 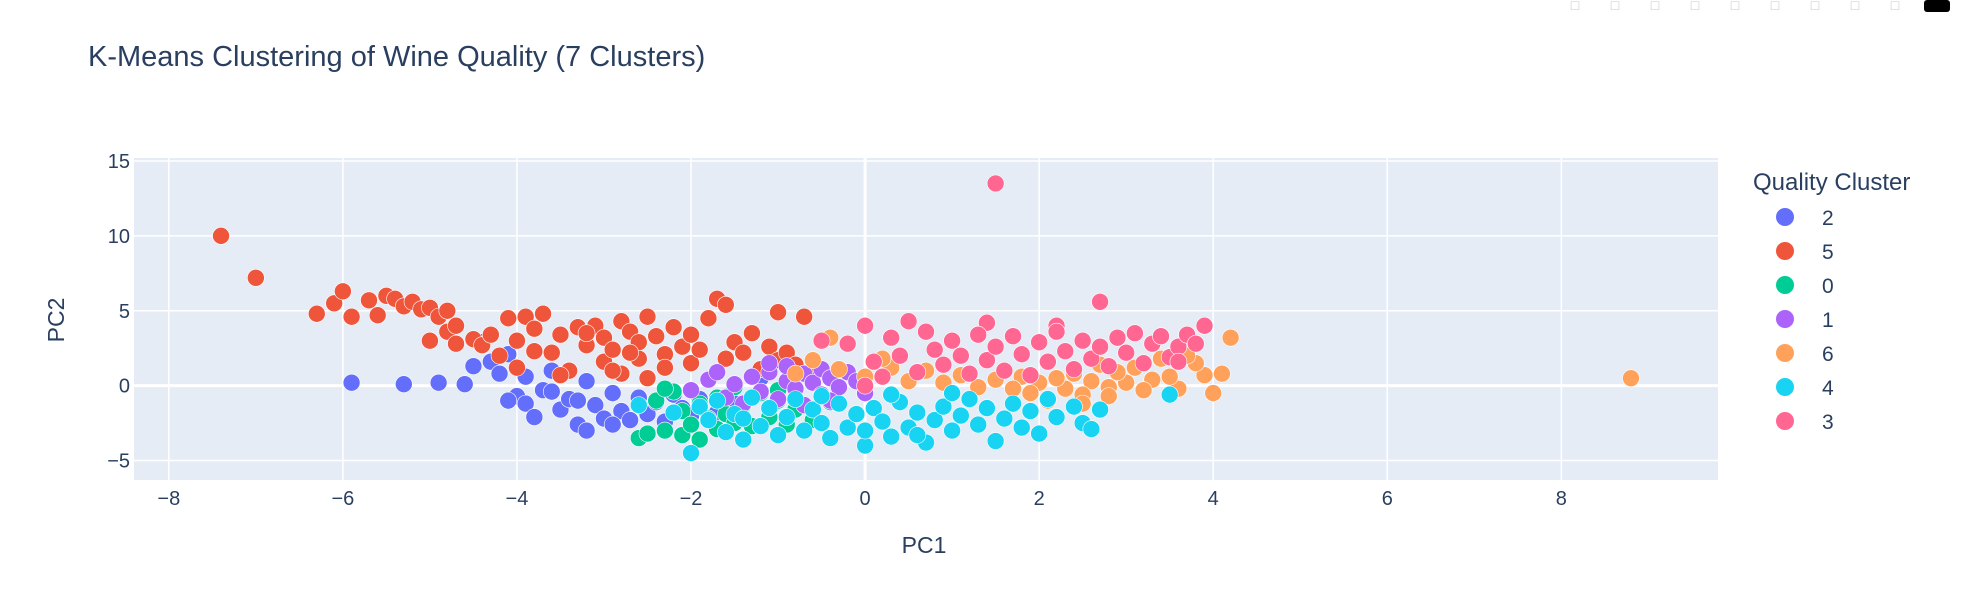 What do you see at coordinates (1805, 422) in the screenshot?
I see `legend-item: 3` at bounding box center [1805, 422].